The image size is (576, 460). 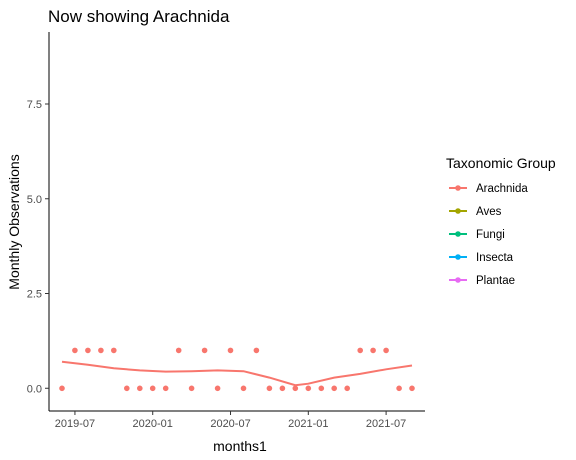 I want to click on x-tick-label: 2019-07, so click(x=75, y=424).